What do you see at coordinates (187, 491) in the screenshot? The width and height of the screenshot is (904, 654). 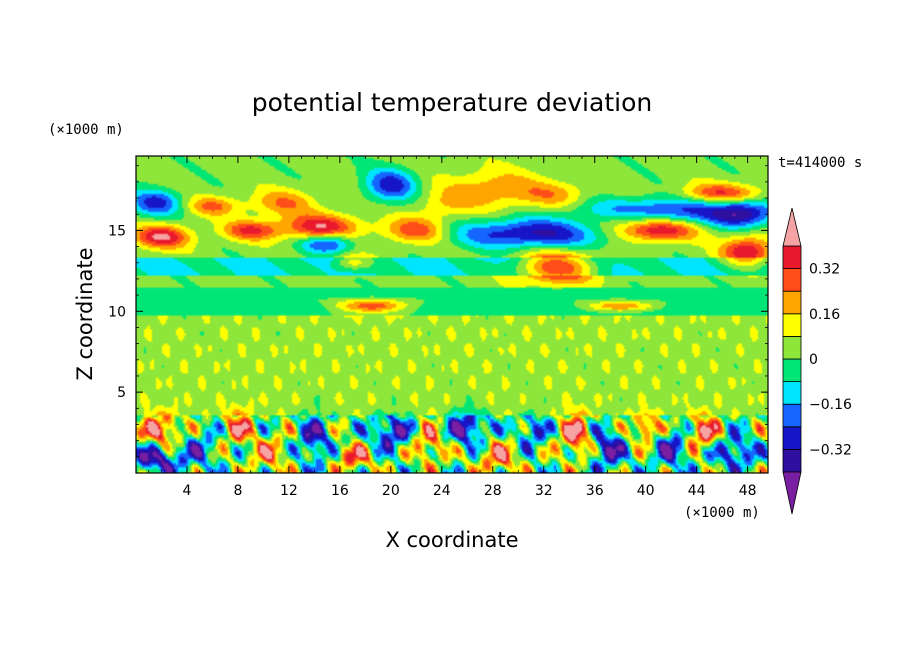 I see `x-tick-label: 4` at bounding box center [187, 491].